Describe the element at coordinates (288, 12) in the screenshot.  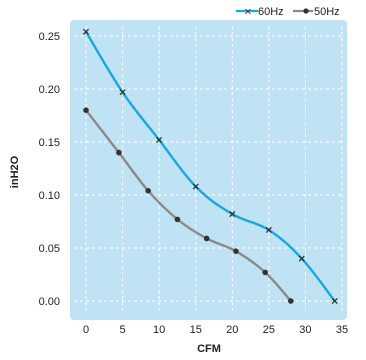
I see `legend: × 60Hz 50Hz` at that location.